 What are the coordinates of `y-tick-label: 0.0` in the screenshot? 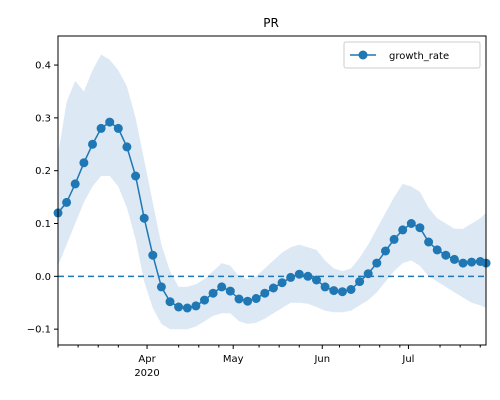 It's located at (43, 277).